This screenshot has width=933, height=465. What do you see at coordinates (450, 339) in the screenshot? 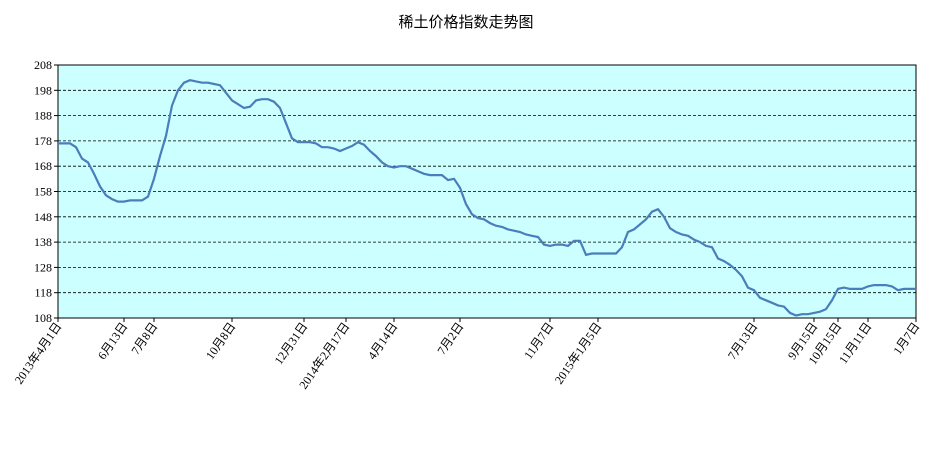
I see `x-tick-label: 7月2日` at bounding box center [450, 339].